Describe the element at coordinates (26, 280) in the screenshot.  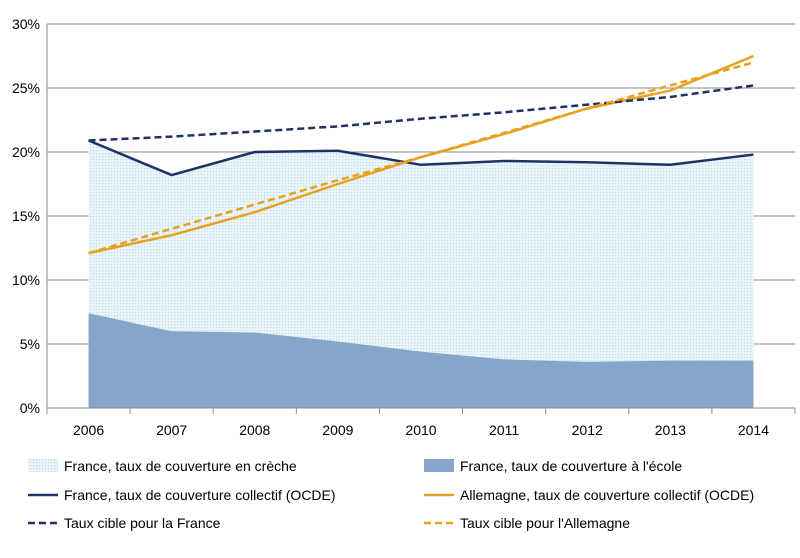
I see `y-tick-label: 10%` at that location.